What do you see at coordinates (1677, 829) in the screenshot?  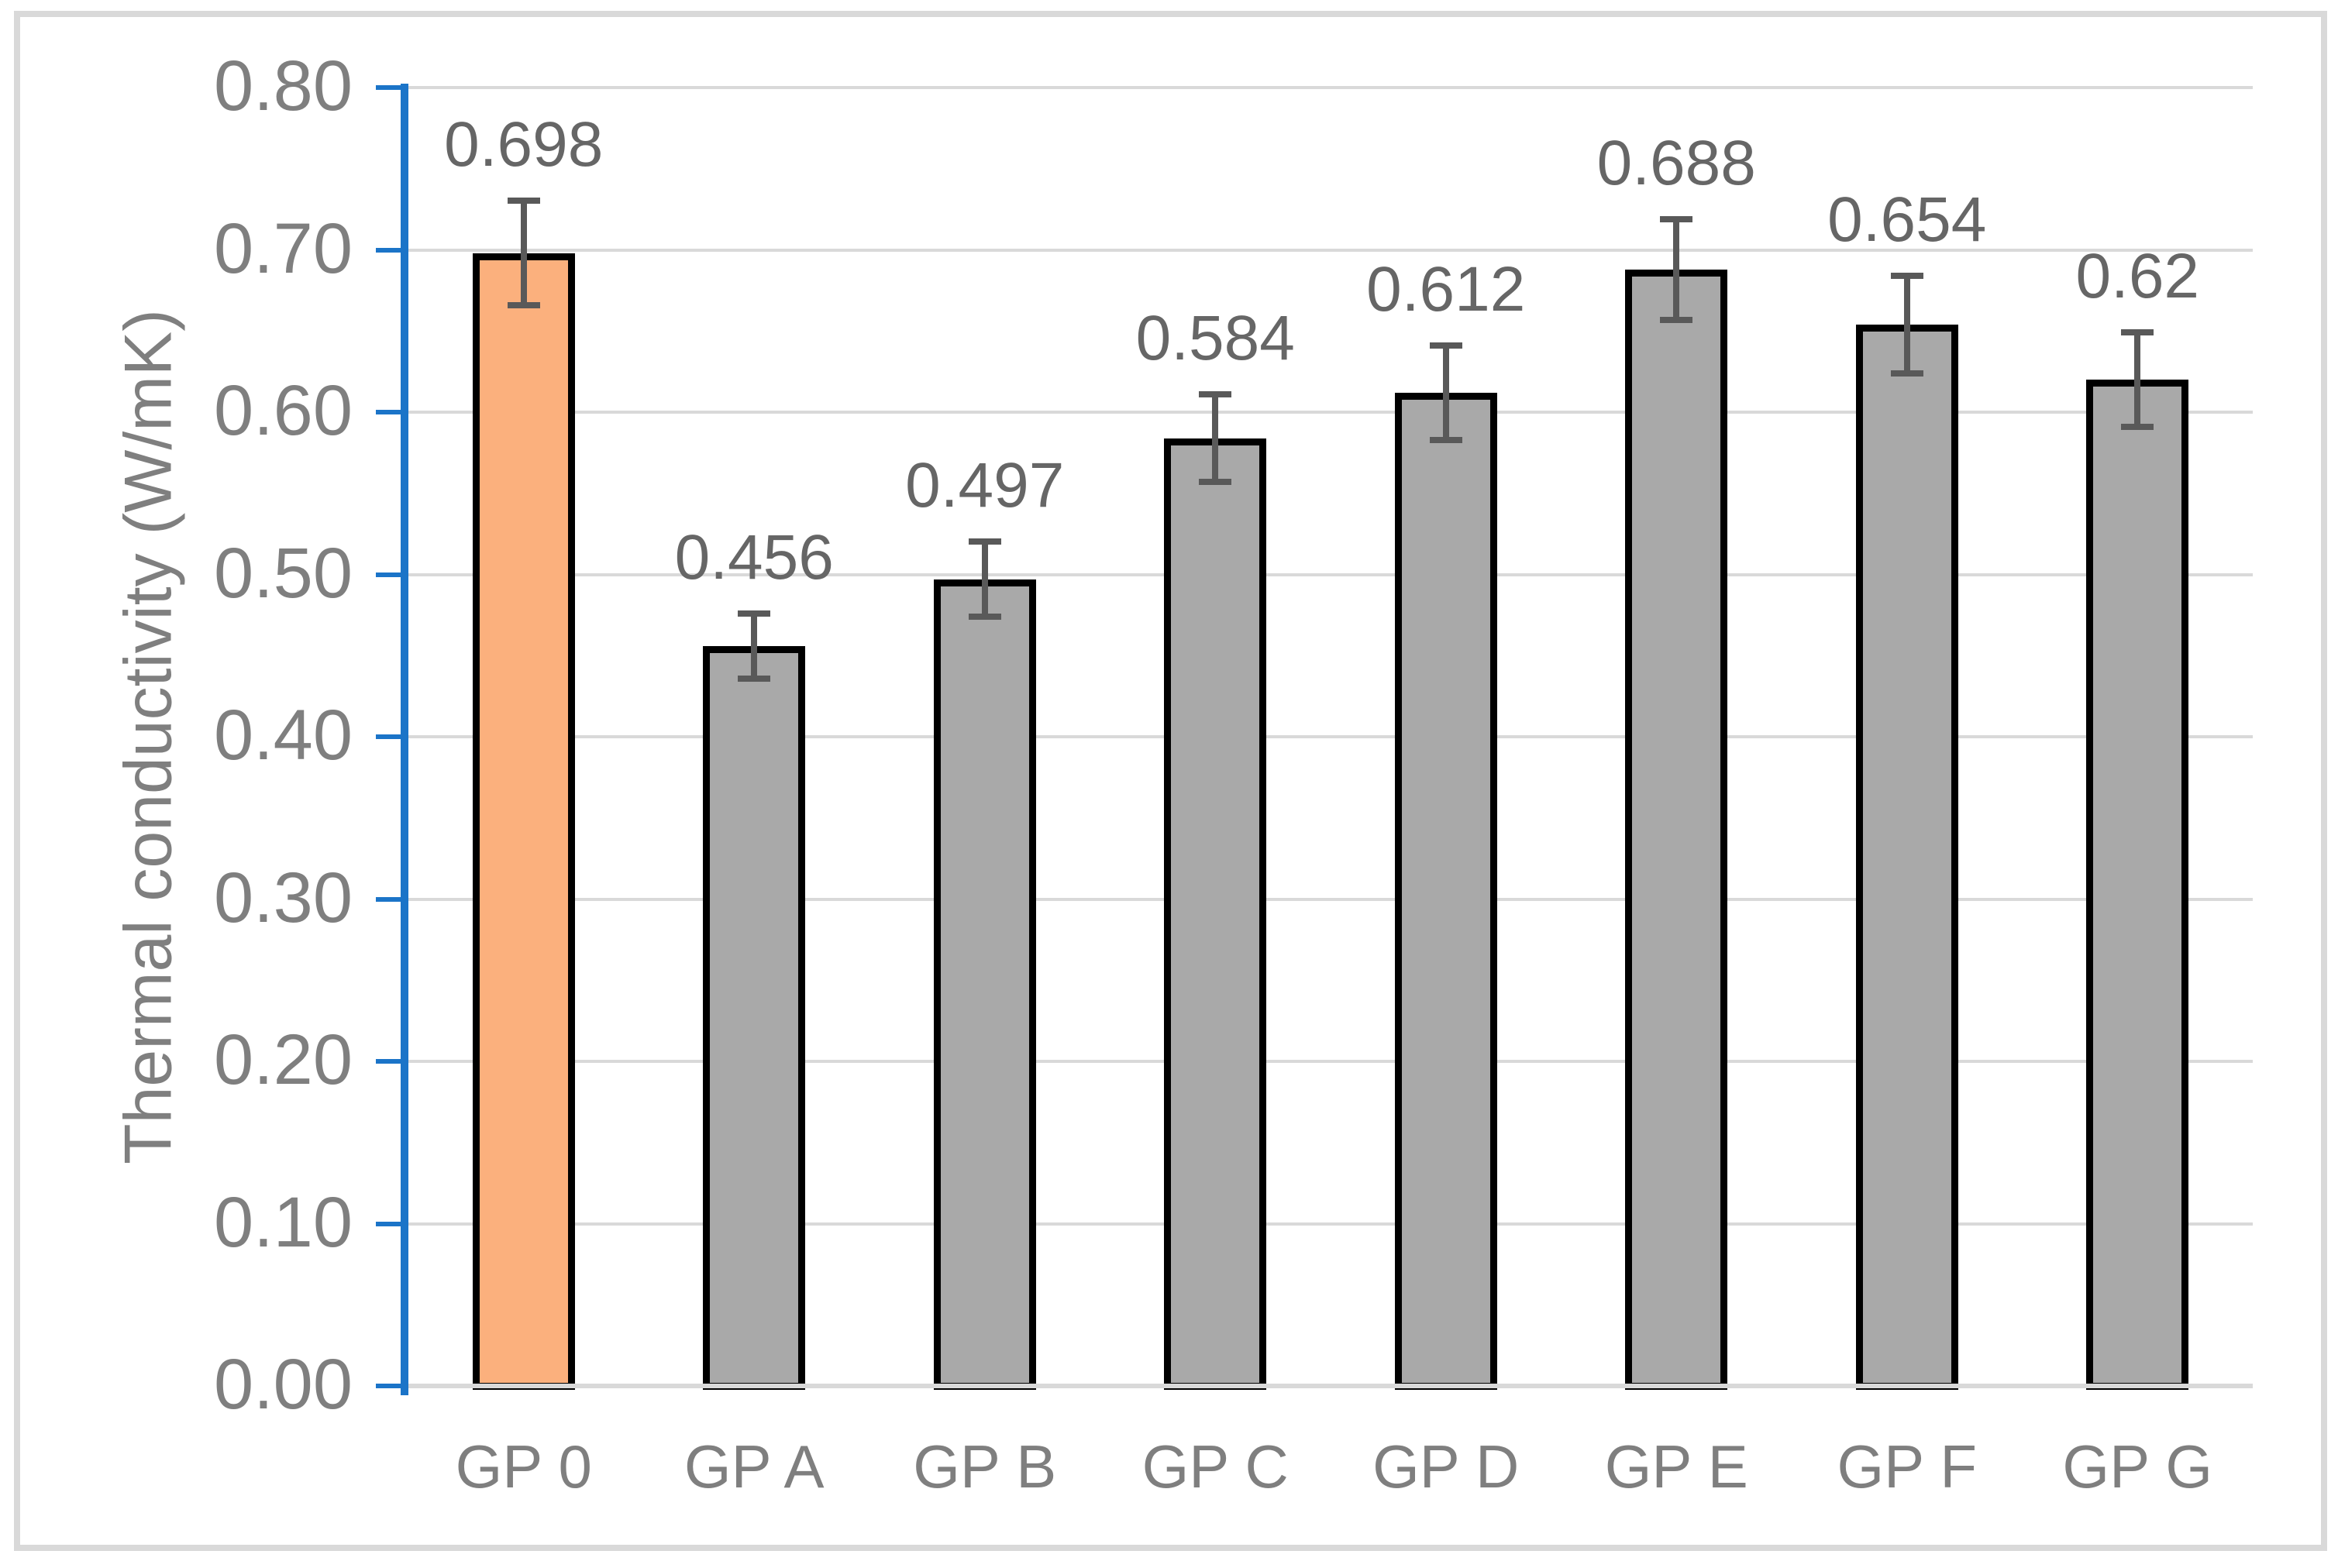 I see `bar-gp-e` at bounding box center [1677, 829].